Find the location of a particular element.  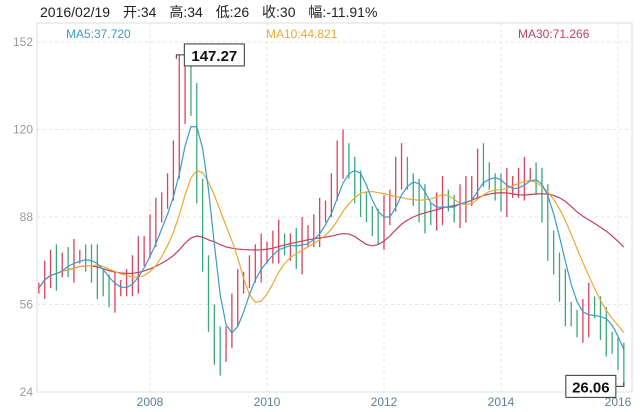

x-tick-label: 2008 is located at coordinates (150, 402).